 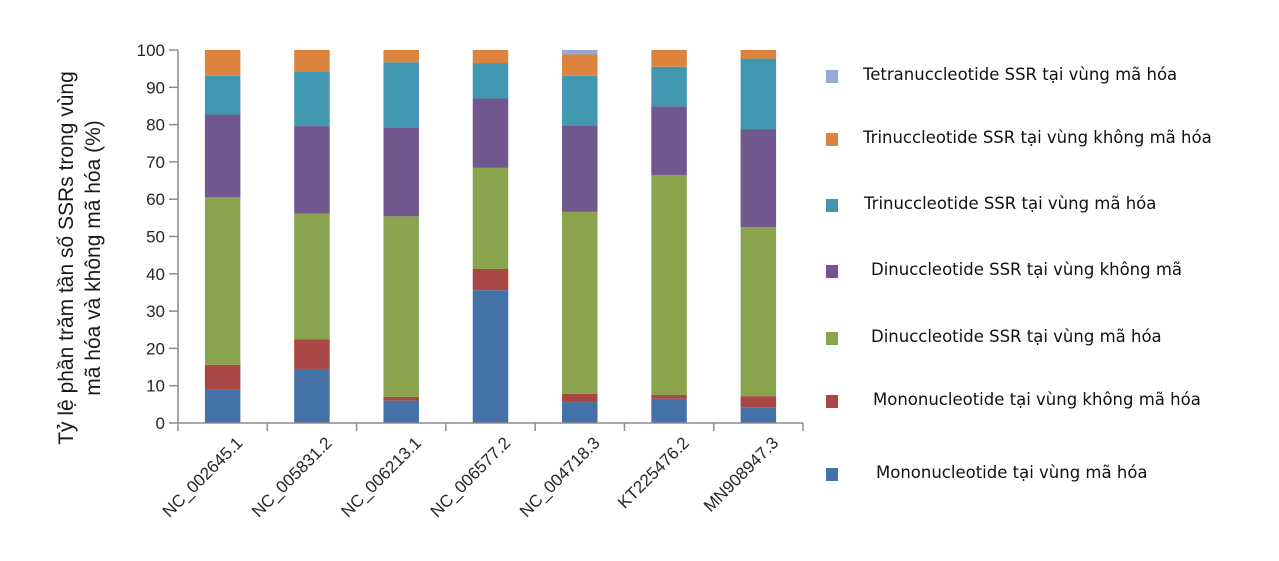 I want to click on y-axis: 0 10 20 30 40 50 60 70 80 90 100, so click(x=158, y=237).